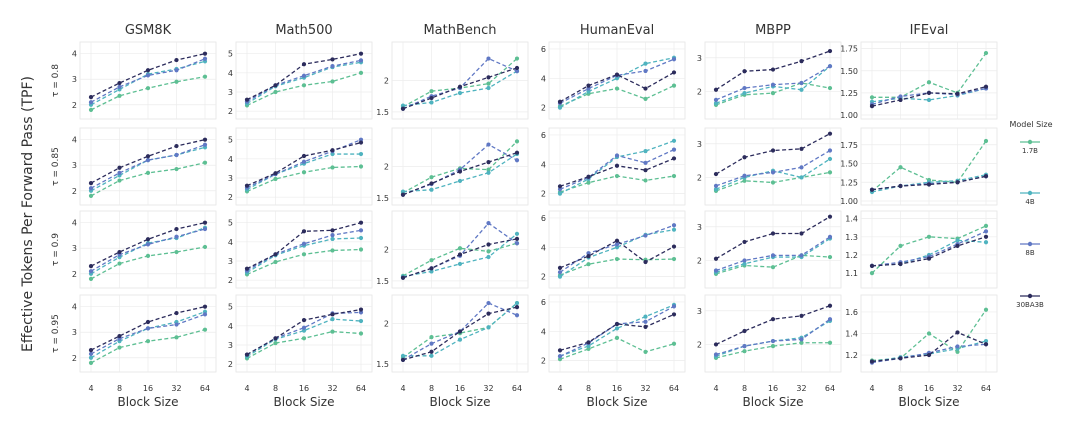 The image size is (1080, 422). I want to click on column-title-math500: Math500, so click(303, 30).